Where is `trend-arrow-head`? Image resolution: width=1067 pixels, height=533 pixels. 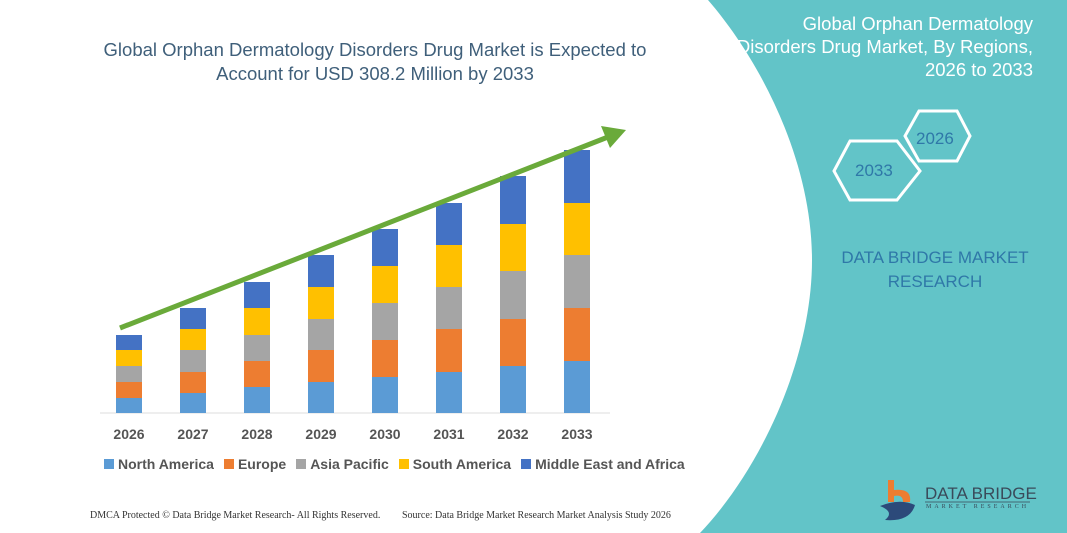
trend-arrow-head is located at coordinates (613, 137).